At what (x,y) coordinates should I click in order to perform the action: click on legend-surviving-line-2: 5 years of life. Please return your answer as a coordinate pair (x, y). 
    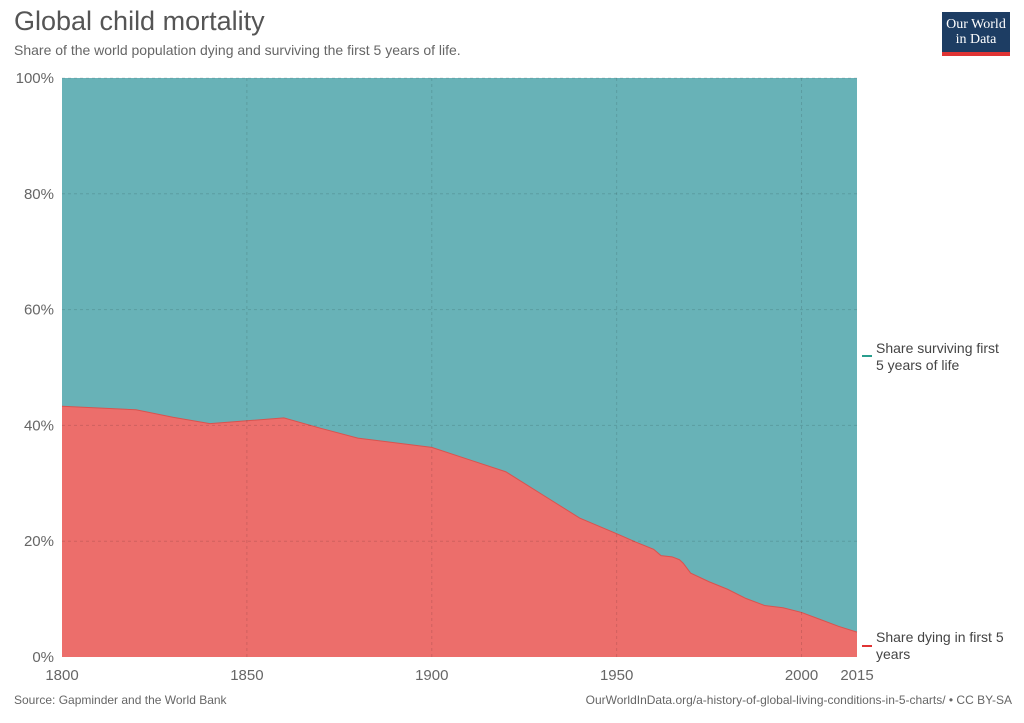
    Looking at the image, I should click on (918, 365).